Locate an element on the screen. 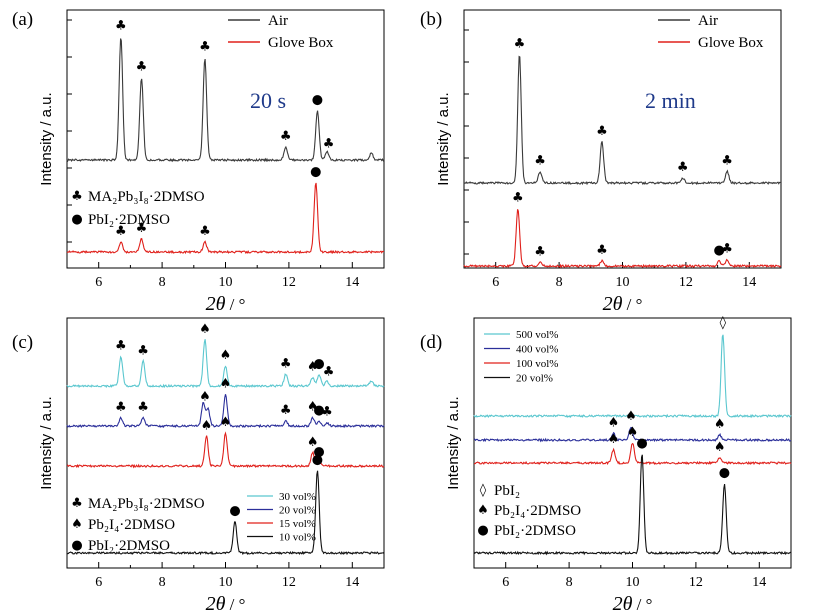 The height and width of the screenshot is (616, 814). legend-label: Glove Box is located at coordinates (301, 43).